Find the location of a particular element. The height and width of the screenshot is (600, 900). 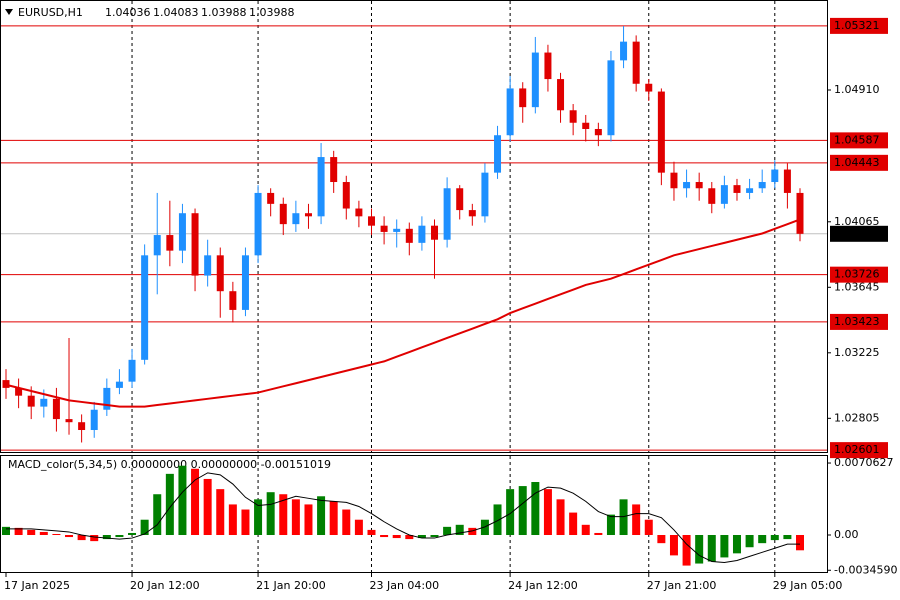

y-tick-label: 0.00 is located at coordinates (846, 534).